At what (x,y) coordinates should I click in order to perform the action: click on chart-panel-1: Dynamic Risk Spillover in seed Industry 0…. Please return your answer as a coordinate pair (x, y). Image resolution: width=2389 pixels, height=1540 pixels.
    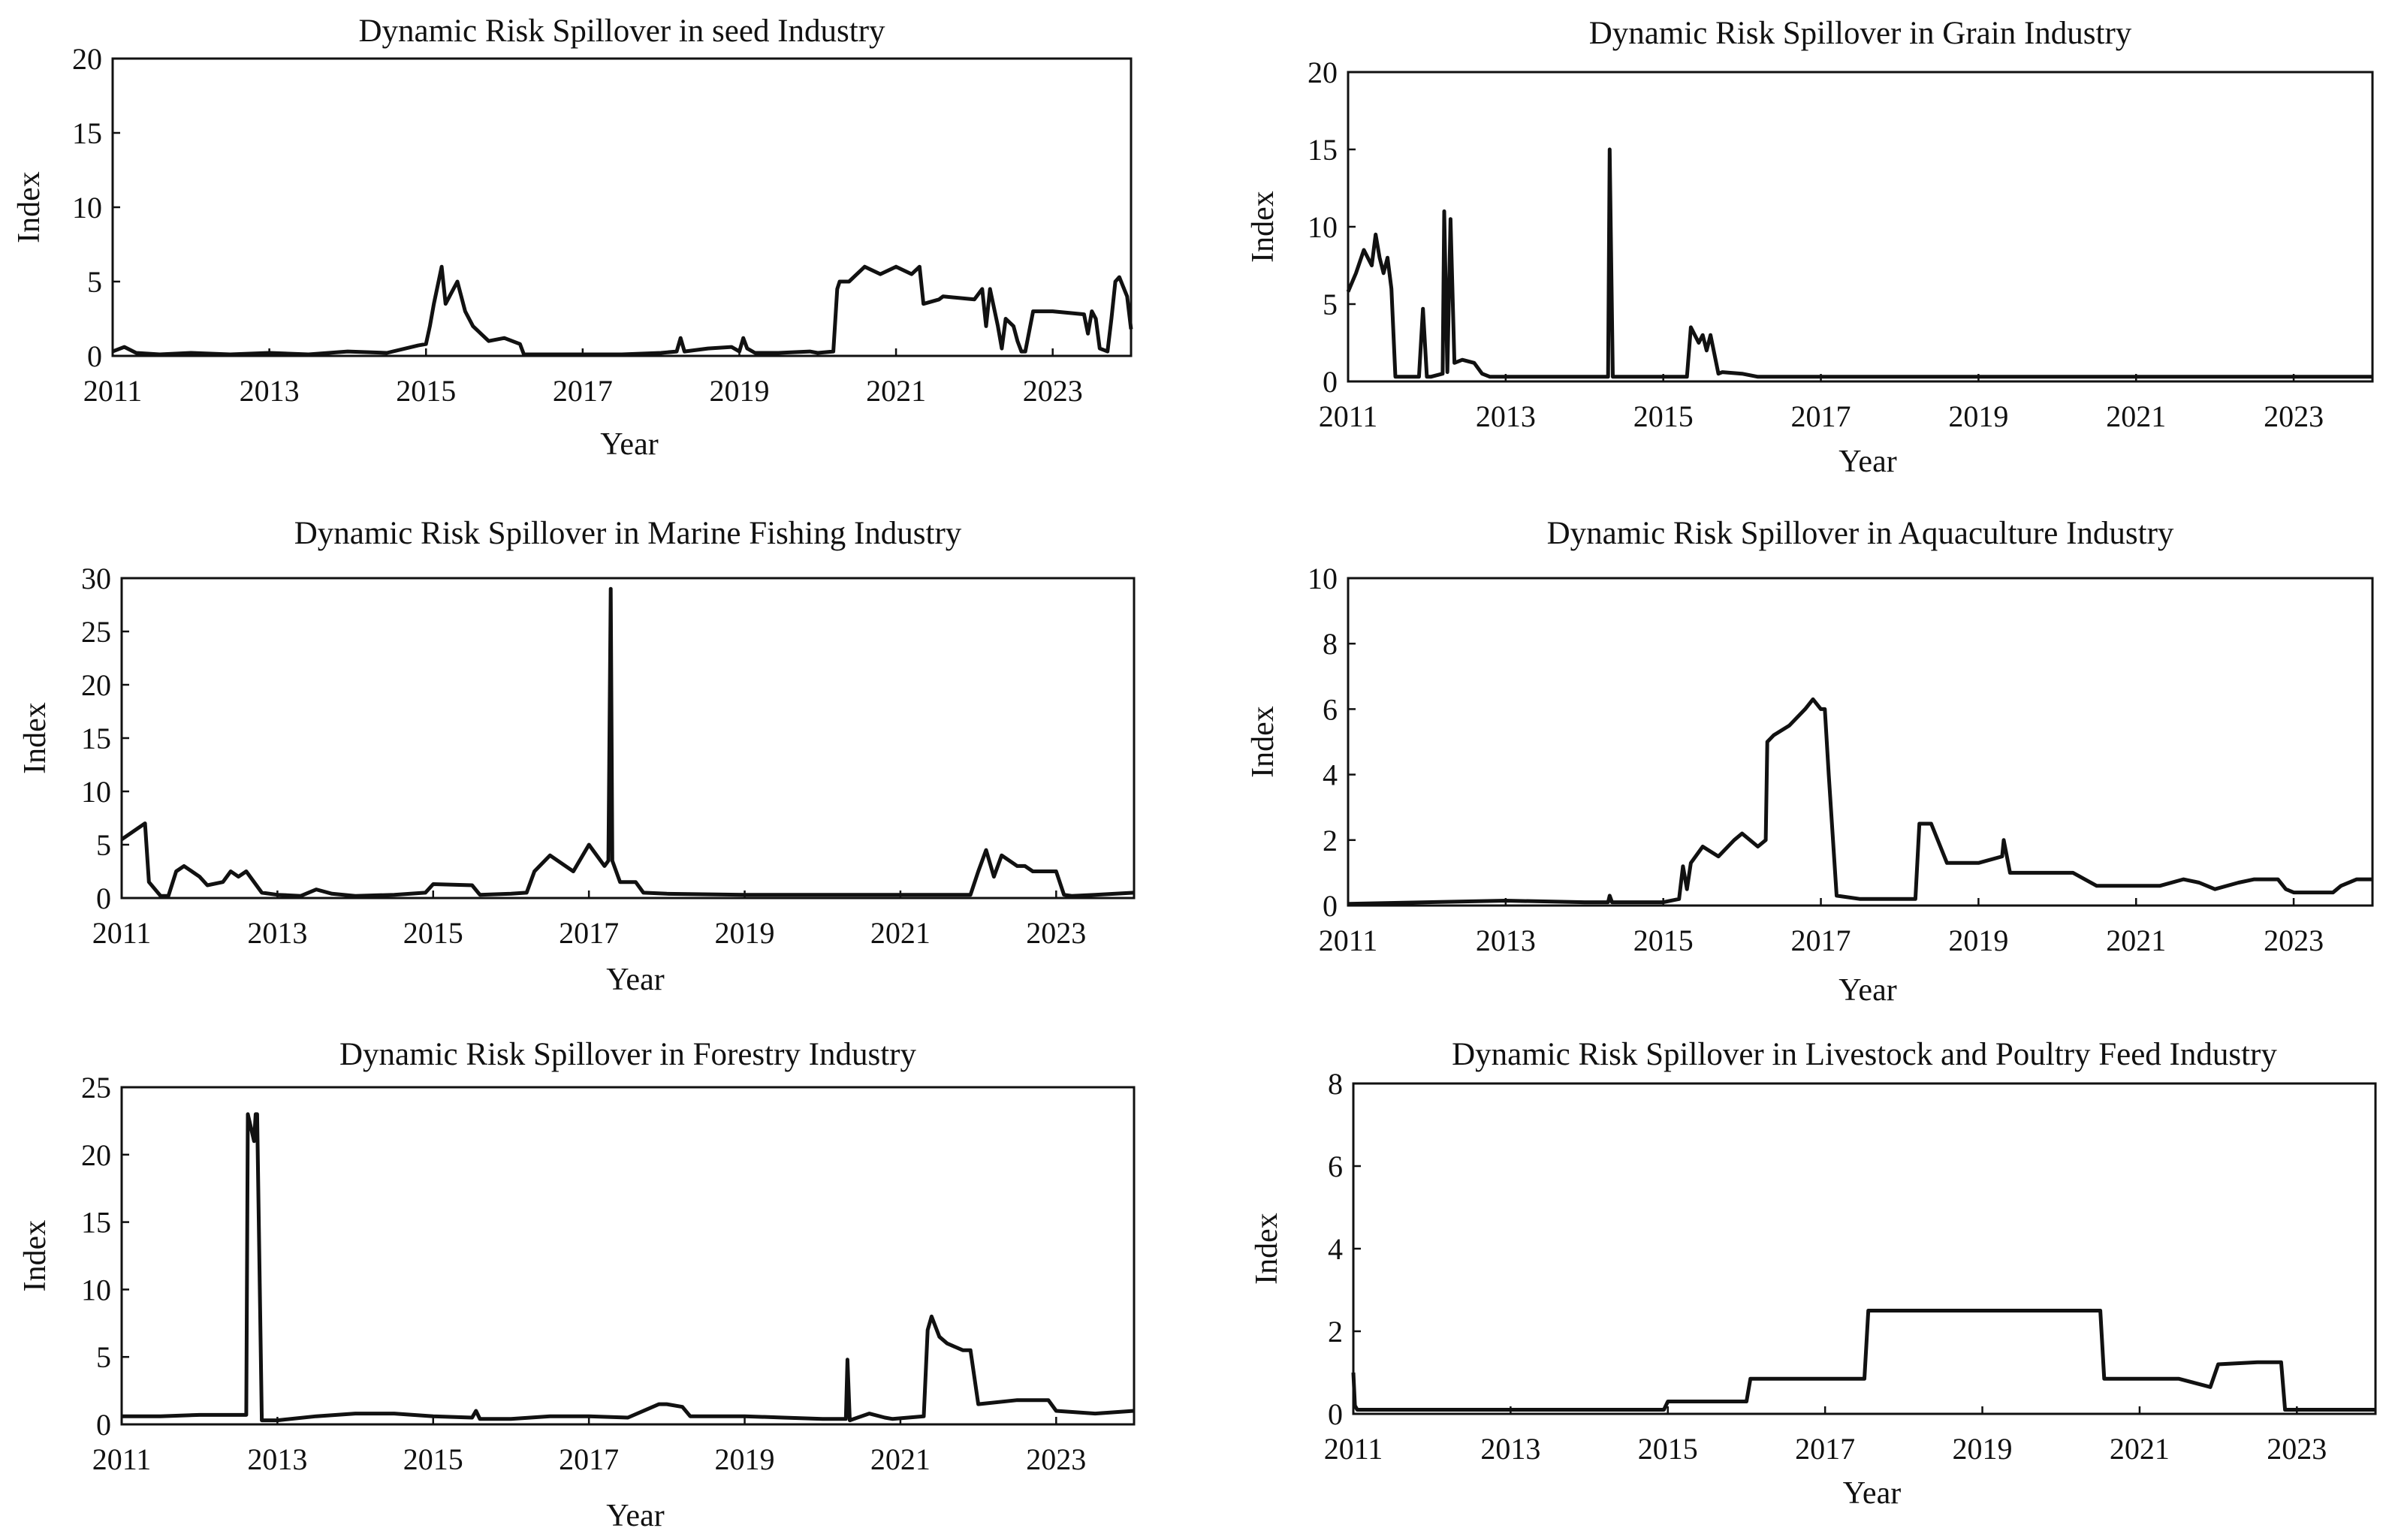
    Looking at the image, I should click on (572, 238).